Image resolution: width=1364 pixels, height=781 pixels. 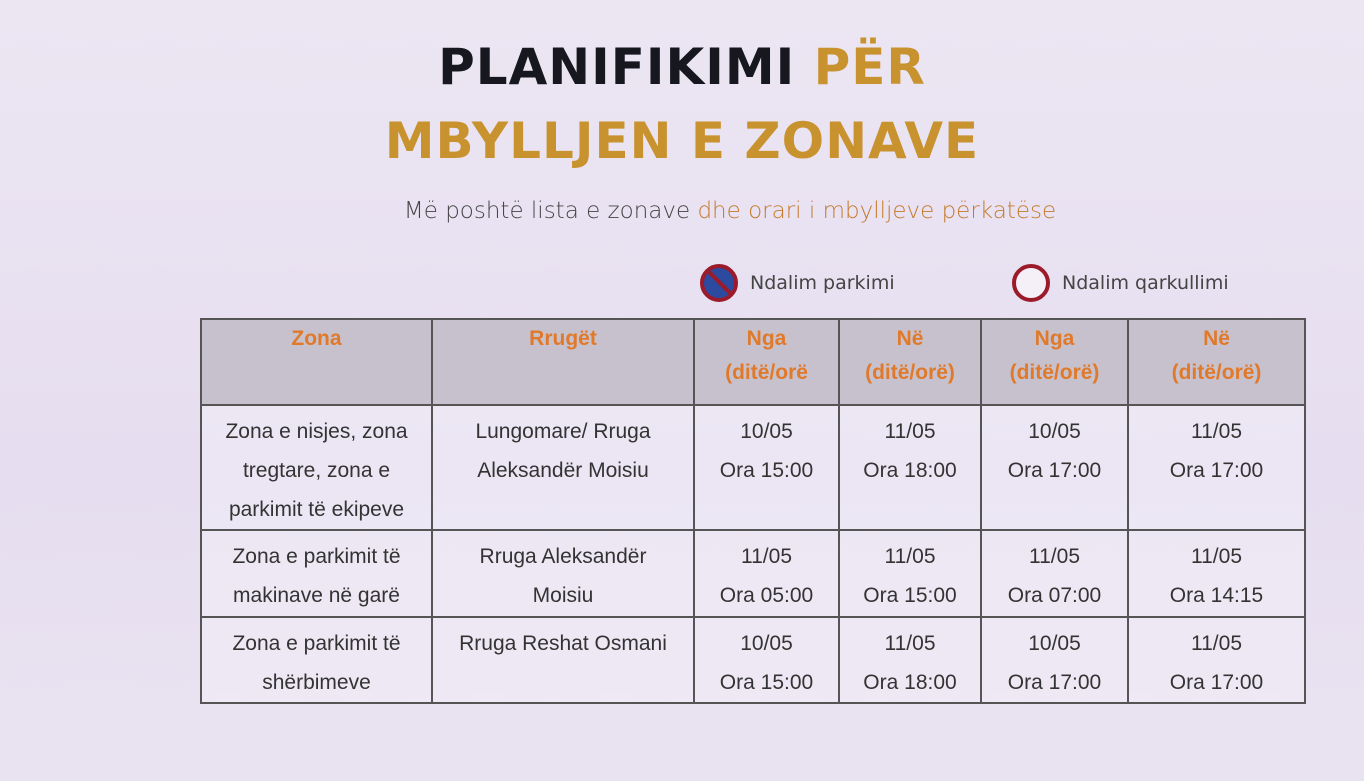 What do you see at coordinates (910, 573) in the screenshot?
I see `datetime-cell: 11/05 Ora 15:00` at bounding box center [910, 573].